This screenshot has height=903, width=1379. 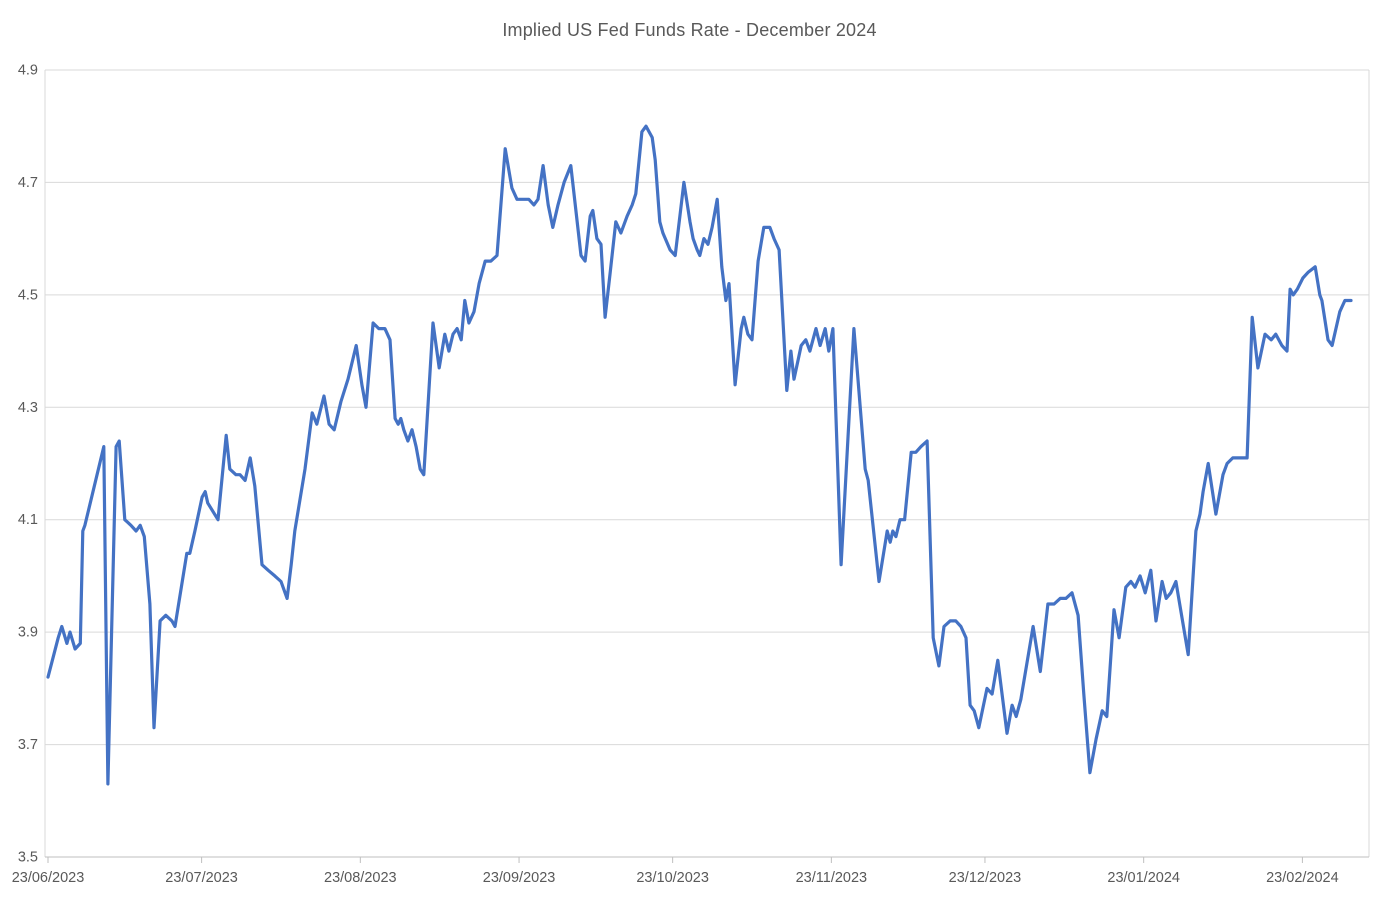 I want to click on x-axis-tick-label: 23/10/2023, so click(x=672, y=878).